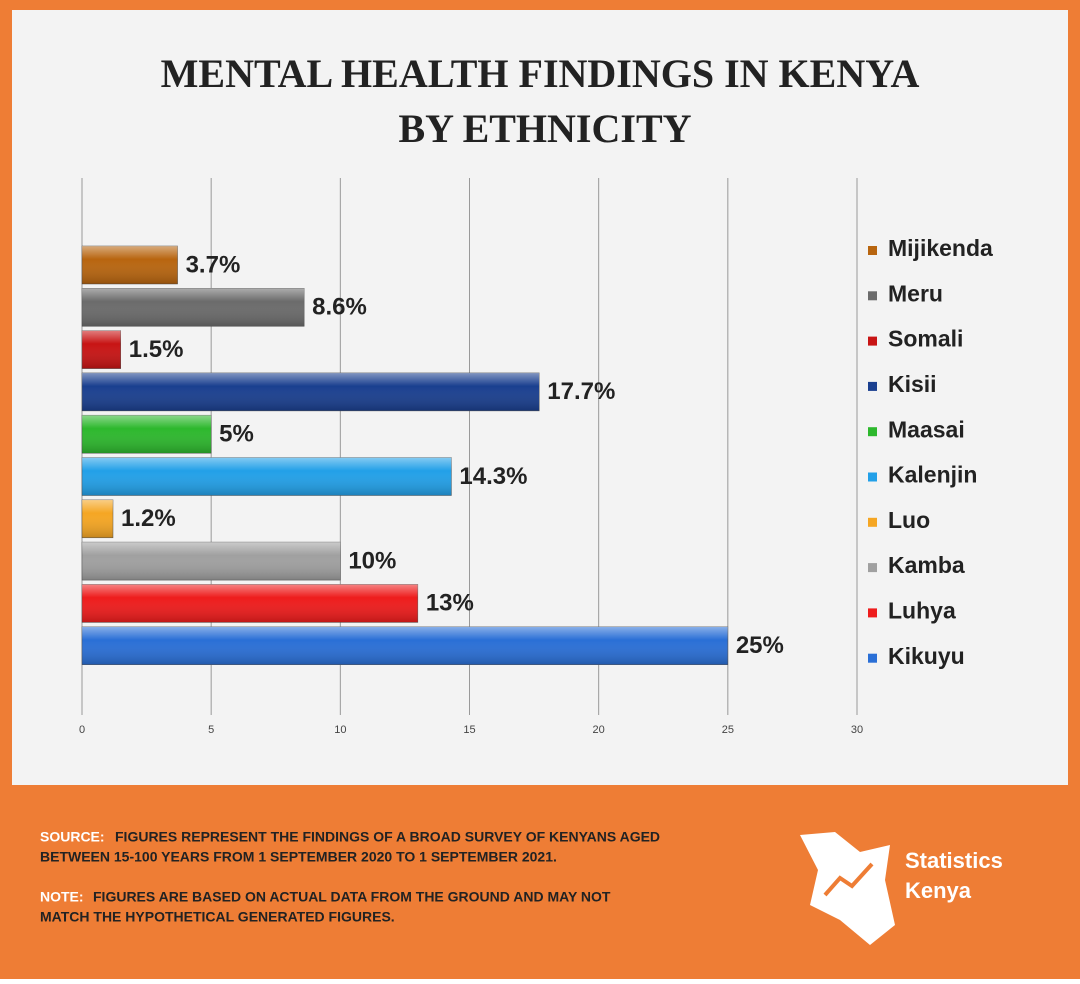 The height and width of the screenshot is (984, 1080). Describe the element at coordinates (493, 476) in the screenshot. I see `value-label: 14.3%` at that location.